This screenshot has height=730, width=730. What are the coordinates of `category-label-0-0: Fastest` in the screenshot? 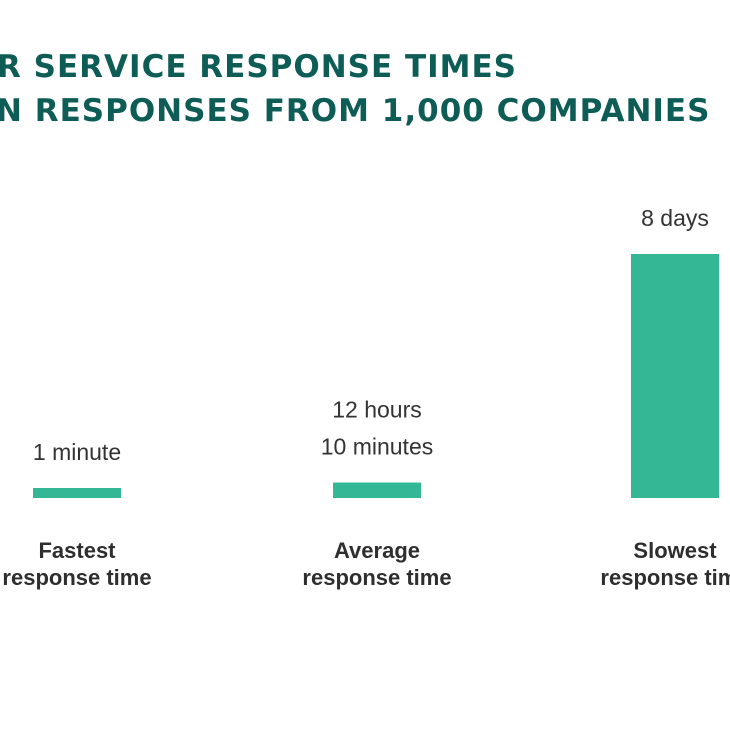 It's located at (77, 550).